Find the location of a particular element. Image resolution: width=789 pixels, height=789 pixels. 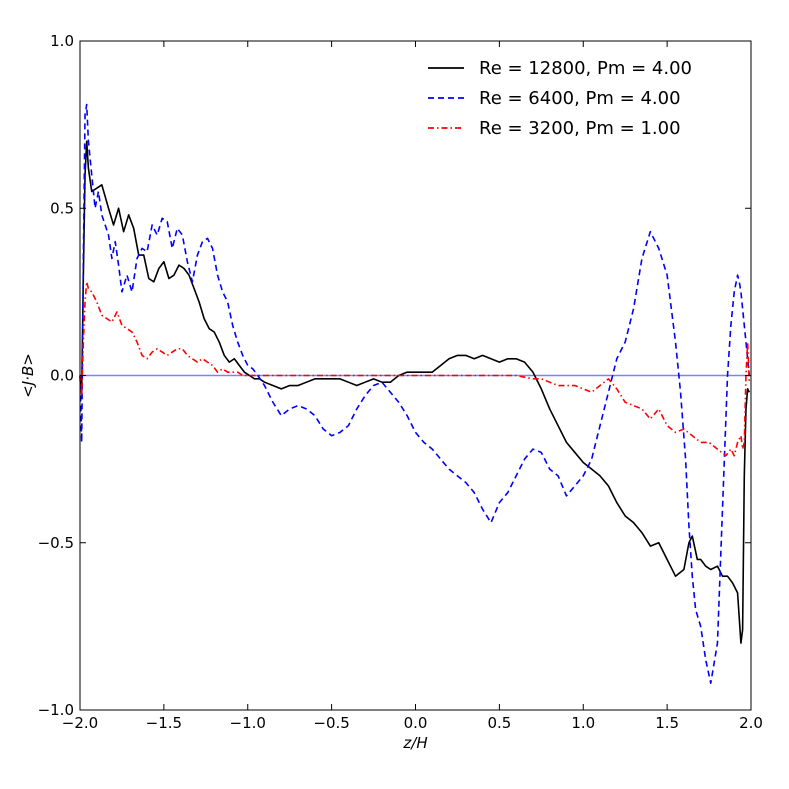

y-tick-label: 0.5 is located at coordinates (62, 208).